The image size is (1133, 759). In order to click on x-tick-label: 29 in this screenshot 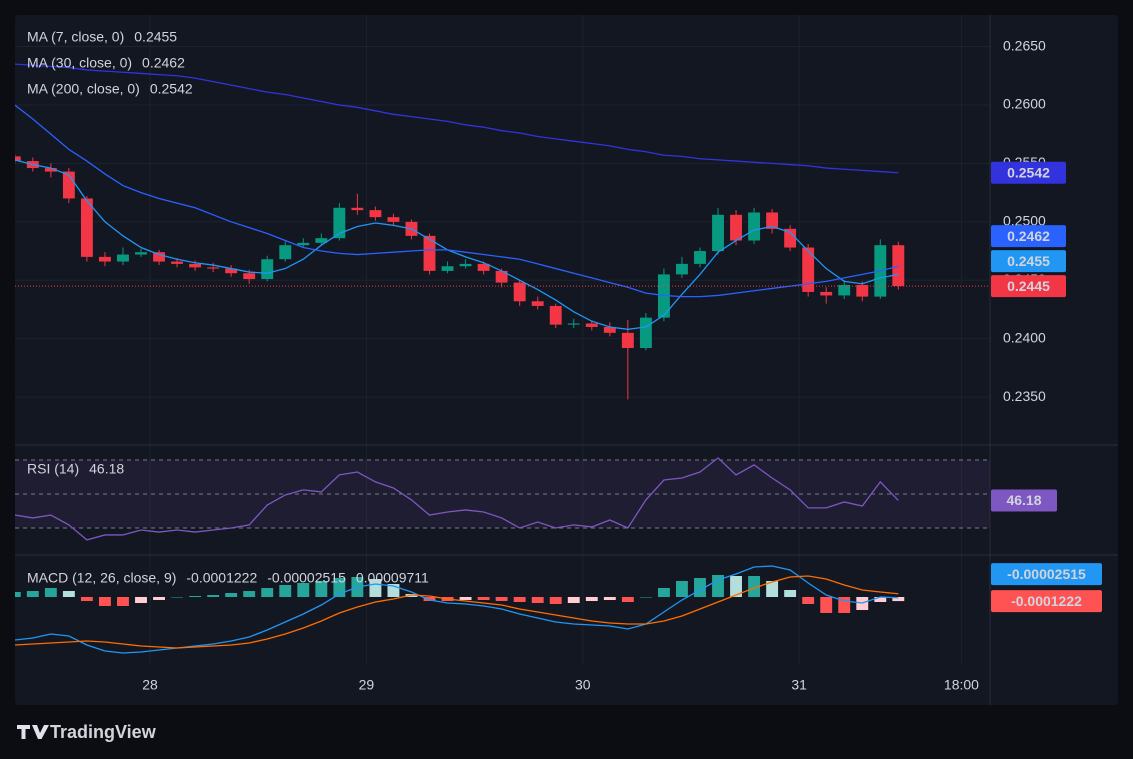, I will do `click(367, 685)`.